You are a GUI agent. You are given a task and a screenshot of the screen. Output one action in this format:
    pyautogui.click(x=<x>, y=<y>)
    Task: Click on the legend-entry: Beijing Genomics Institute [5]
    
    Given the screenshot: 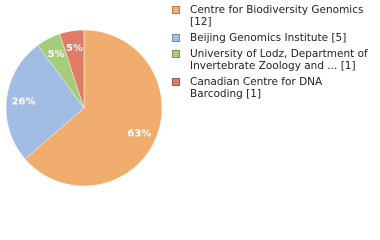 What is the action you would take?
    pyautogui.click(x=272, y=38)
    